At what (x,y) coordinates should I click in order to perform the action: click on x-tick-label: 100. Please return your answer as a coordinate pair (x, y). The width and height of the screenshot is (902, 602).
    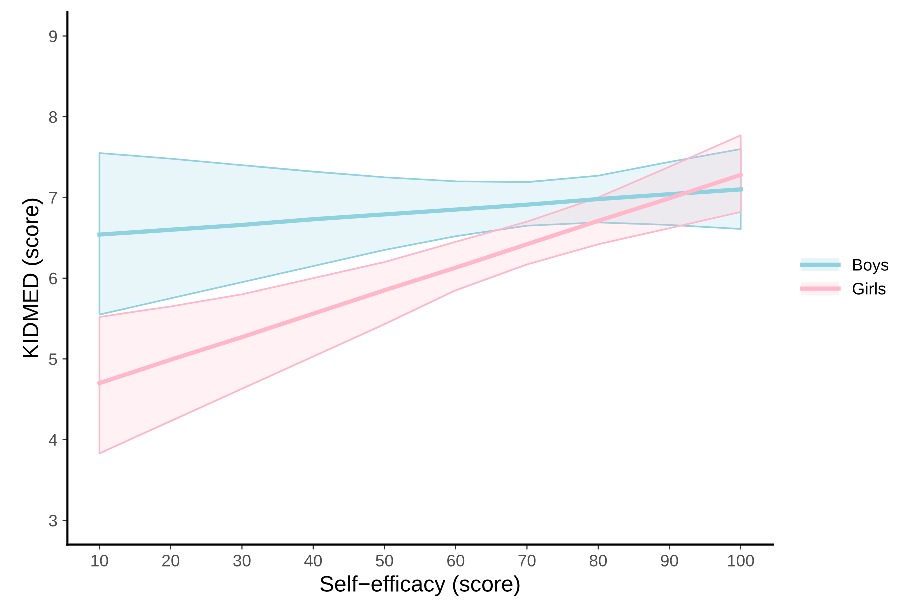
    Looking at the image, I should click on (741, 560).